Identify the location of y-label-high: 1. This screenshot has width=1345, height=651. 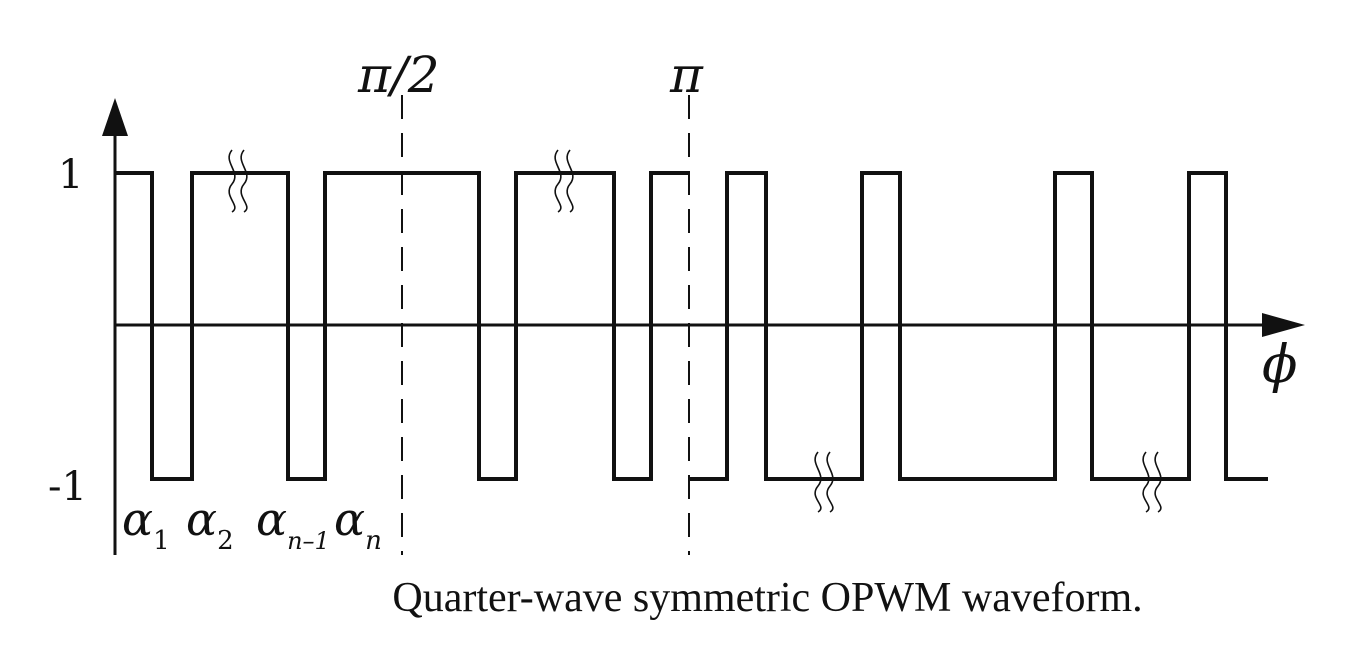
(70, 175).